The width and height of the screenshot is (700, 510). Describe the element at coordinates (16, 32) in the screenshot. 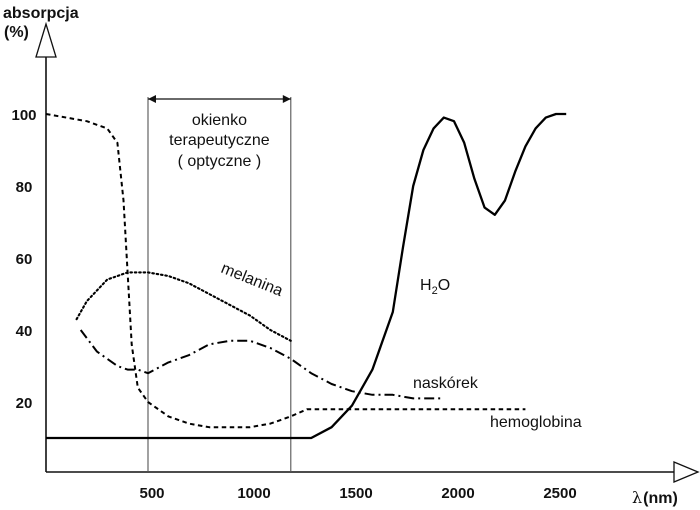

I see `y-axis-title-line2: (%)` at that location.